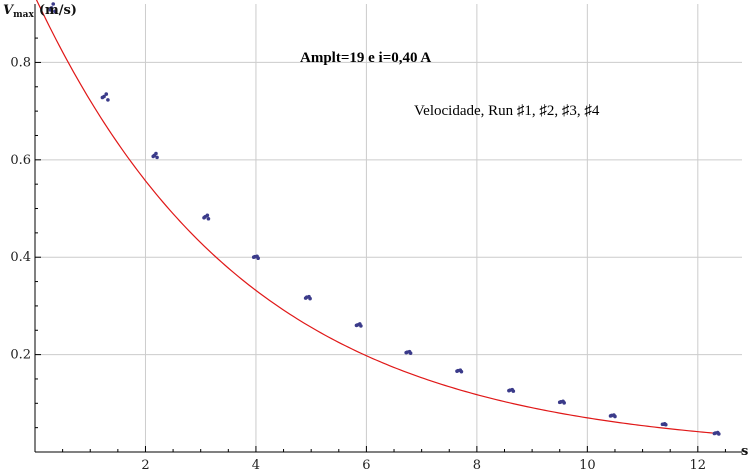 This screenshot has width=750, height=475. I want to click on y-axis-title-main: V, so click(9, 10).